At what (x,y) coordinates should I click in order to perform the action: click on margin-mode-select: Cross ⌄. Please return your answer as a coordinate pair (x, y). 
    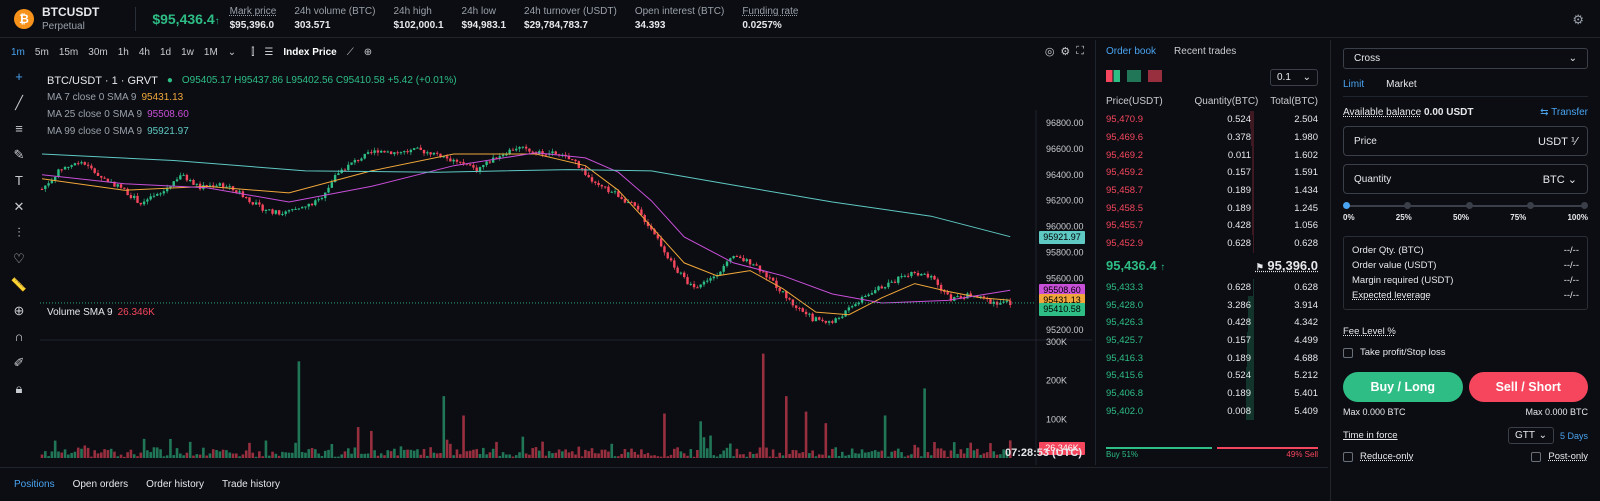
    Looking at the image, I should click on (1465, 58).